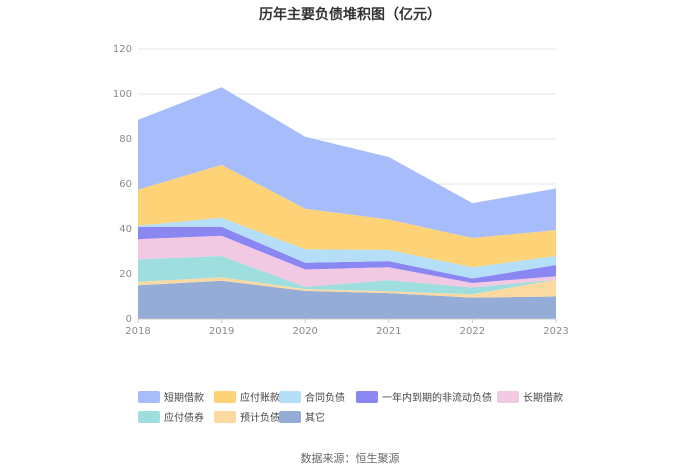  I want to click on legend-item-应付账款: 应付账款, so click(247, 397).